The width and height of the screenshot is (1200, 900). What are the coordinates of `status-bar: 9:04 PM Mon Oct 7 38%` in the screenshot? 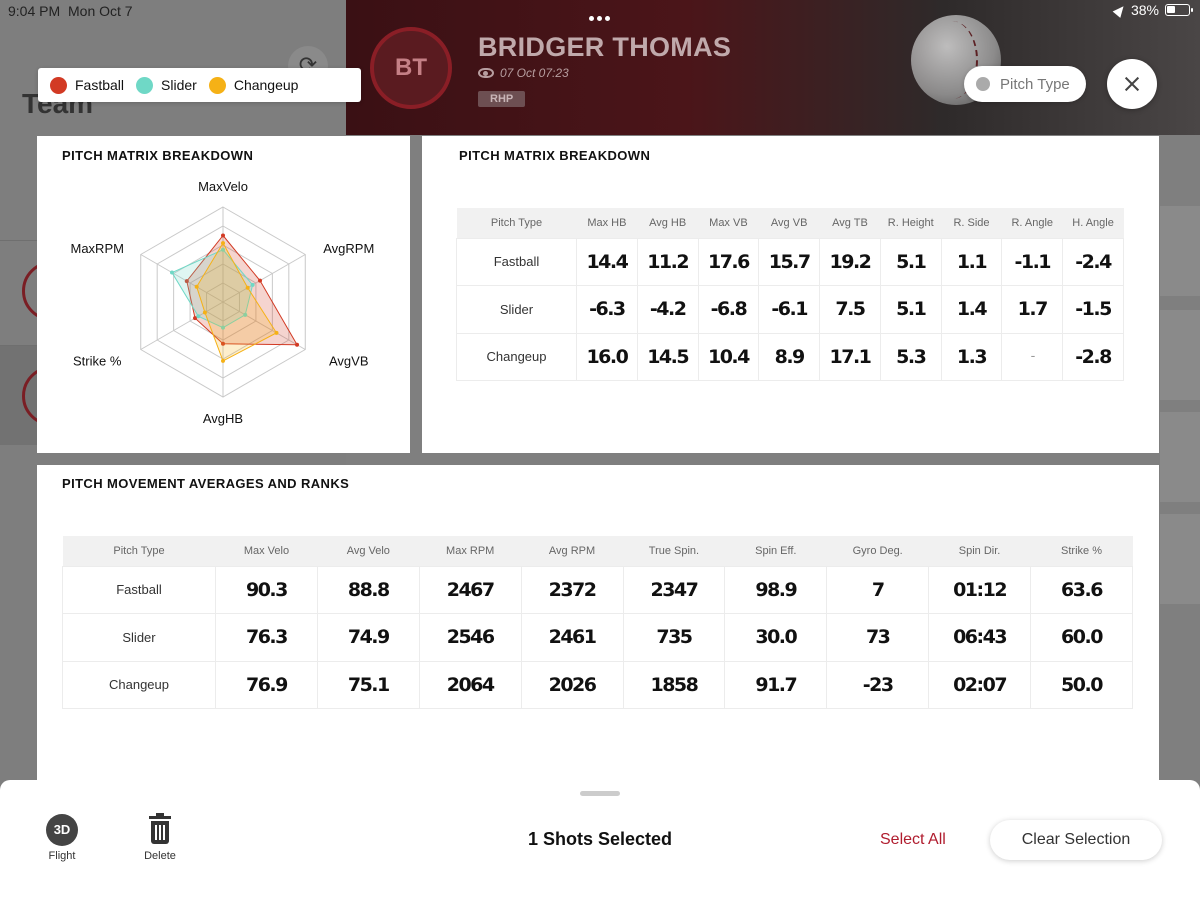 It's located at (600, 11).